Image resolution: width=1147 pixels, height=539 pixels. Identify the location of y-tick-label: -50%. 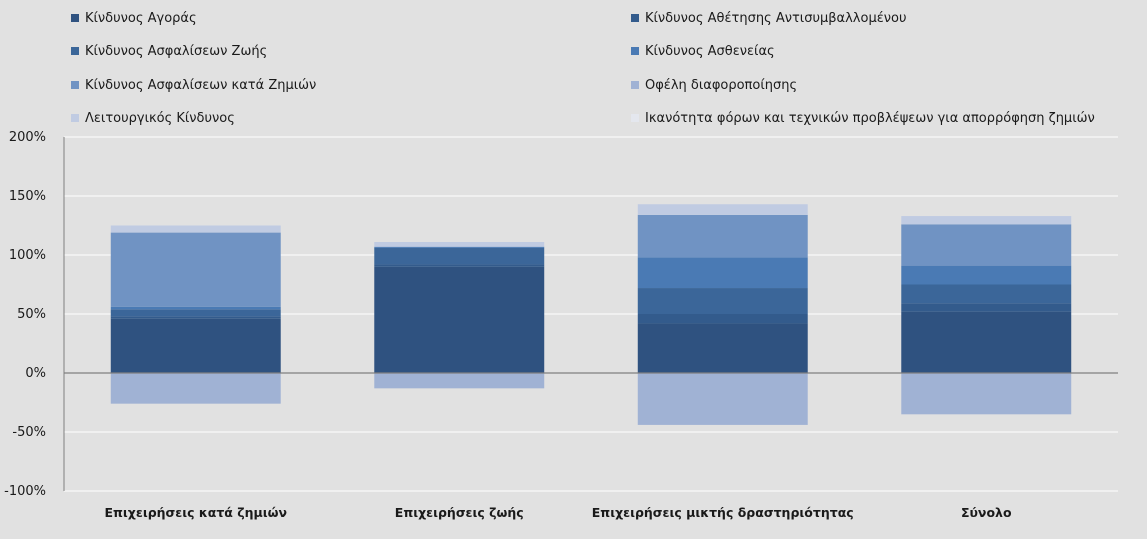
(29, 432).